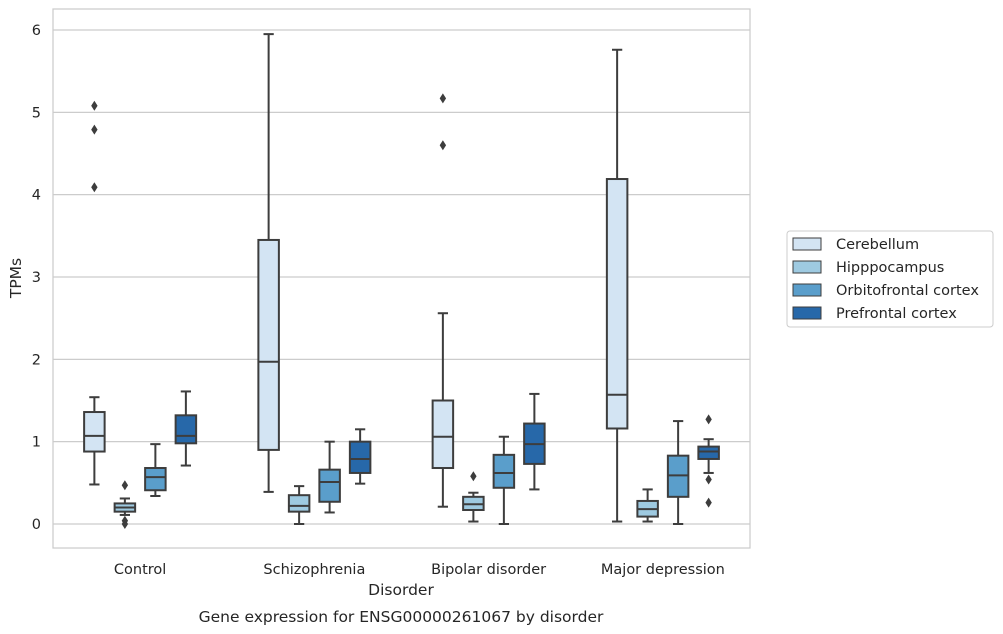 This screenshot has height=634, width=1003. I want to click on x-axis-label: Disorder, so click(401, 590).